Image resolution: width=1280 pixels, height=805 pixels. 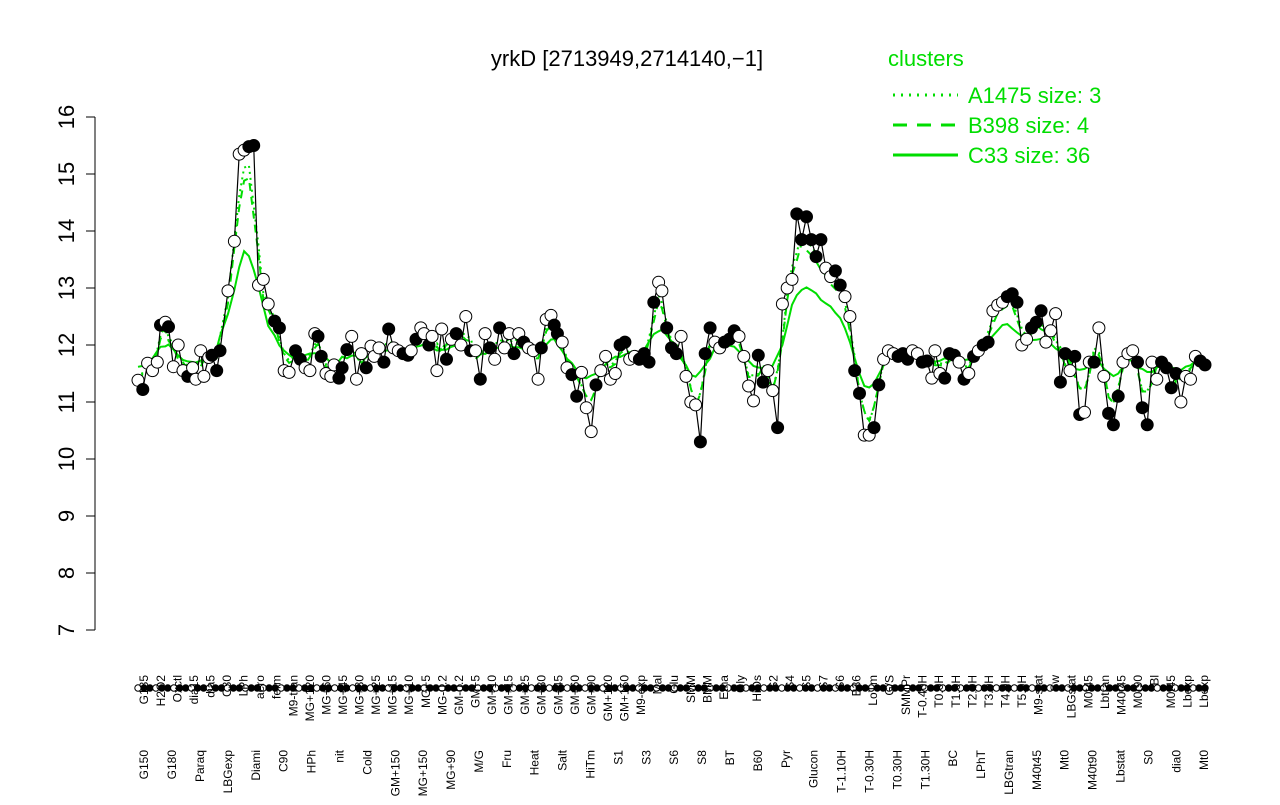 What do you see at coordinates (906, 695) in the screenshot?
I see `x-tick-label-upper: SMMPr` at bounding box center [906, 695].